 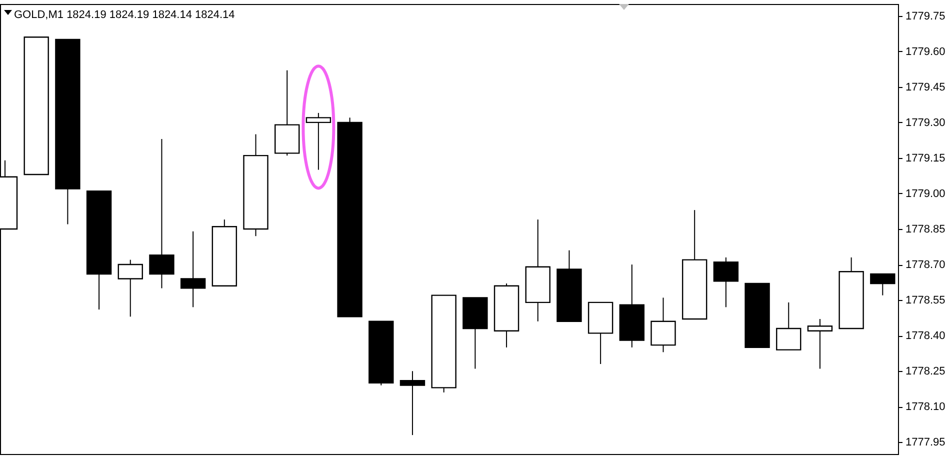 What do you see at coordinates (926, 372) in the screenshot?
I see `y-tick-label: 1778.25` at bounding box center [926, 372].